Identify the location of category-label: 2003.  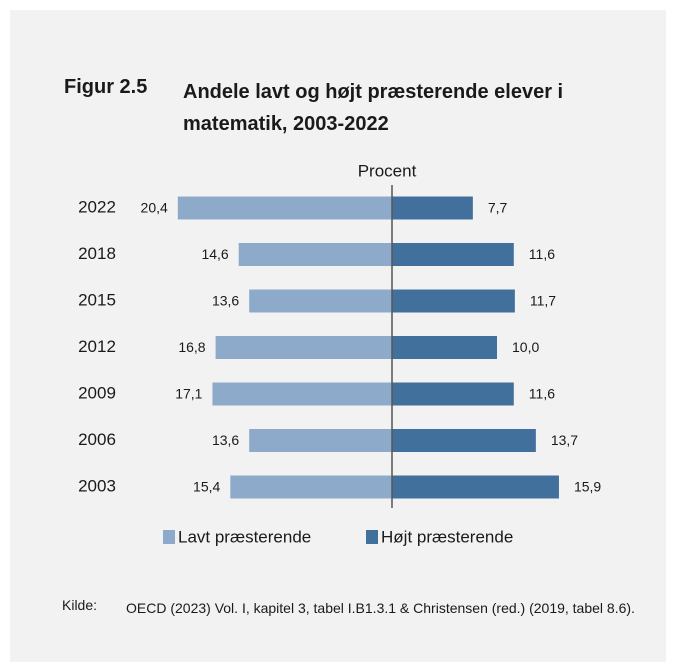
(97, 485).